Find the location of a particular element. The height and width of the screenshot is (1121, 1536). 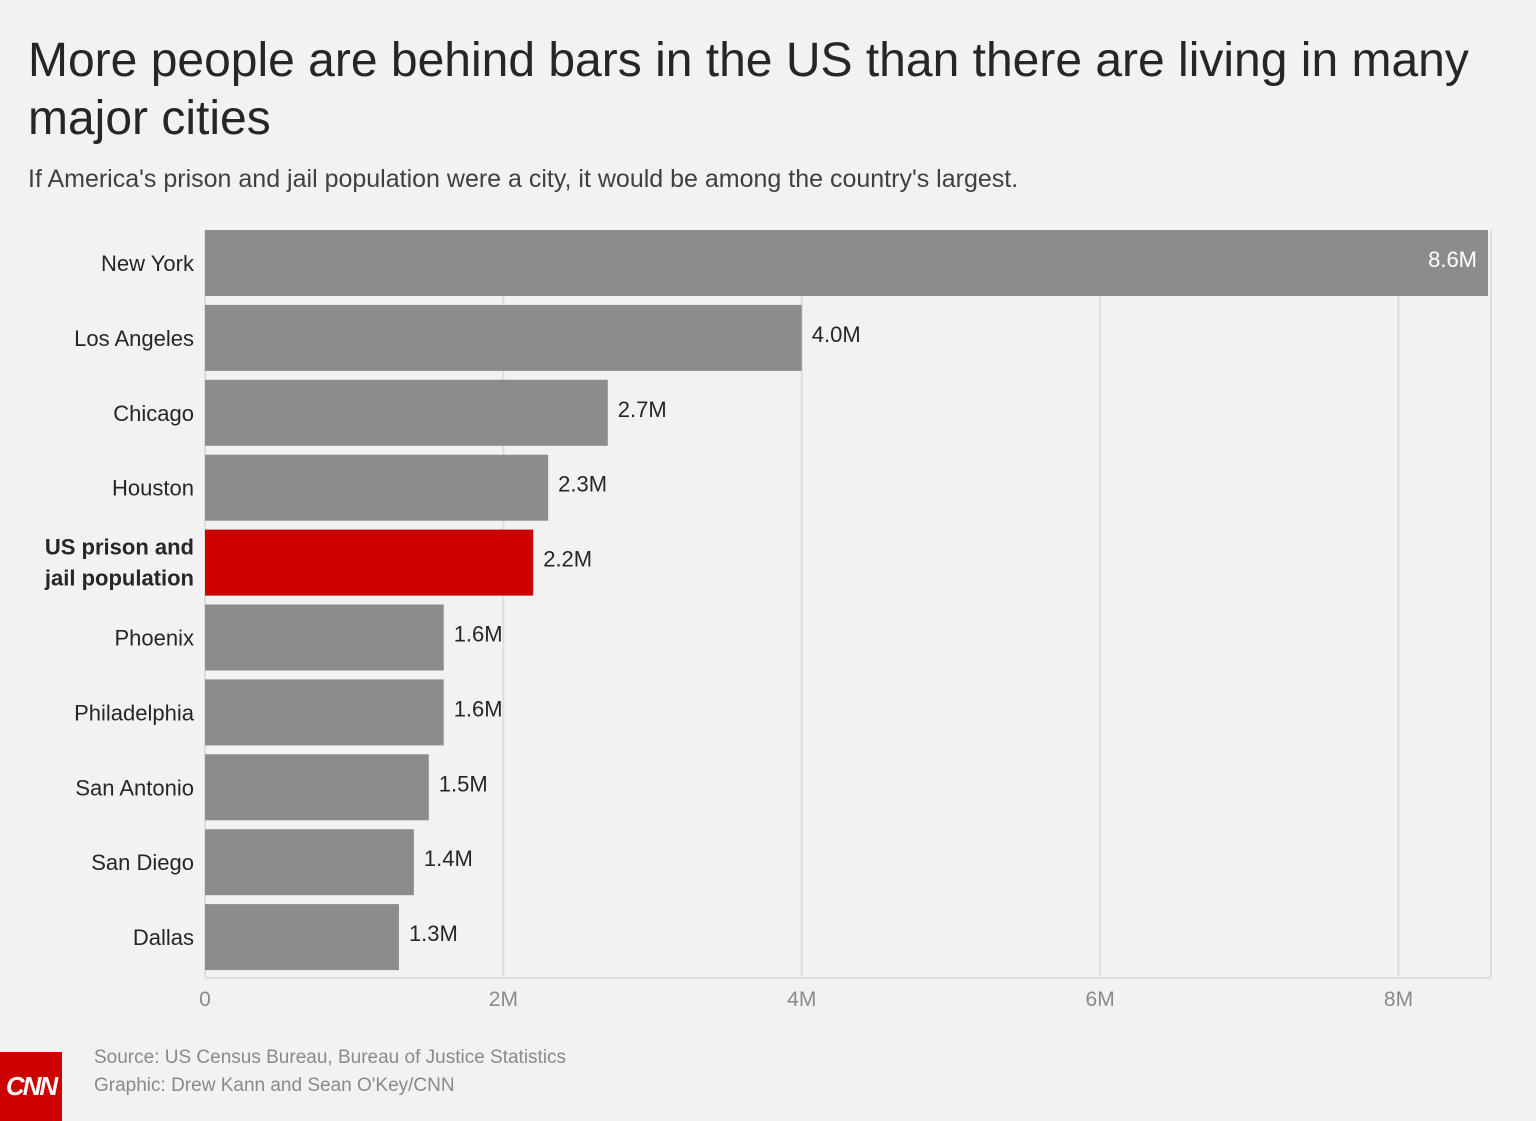

graphic-credit: Graphic: Drew Kann and Sean O'Key/CNN is located at coordinates (274, 1085).